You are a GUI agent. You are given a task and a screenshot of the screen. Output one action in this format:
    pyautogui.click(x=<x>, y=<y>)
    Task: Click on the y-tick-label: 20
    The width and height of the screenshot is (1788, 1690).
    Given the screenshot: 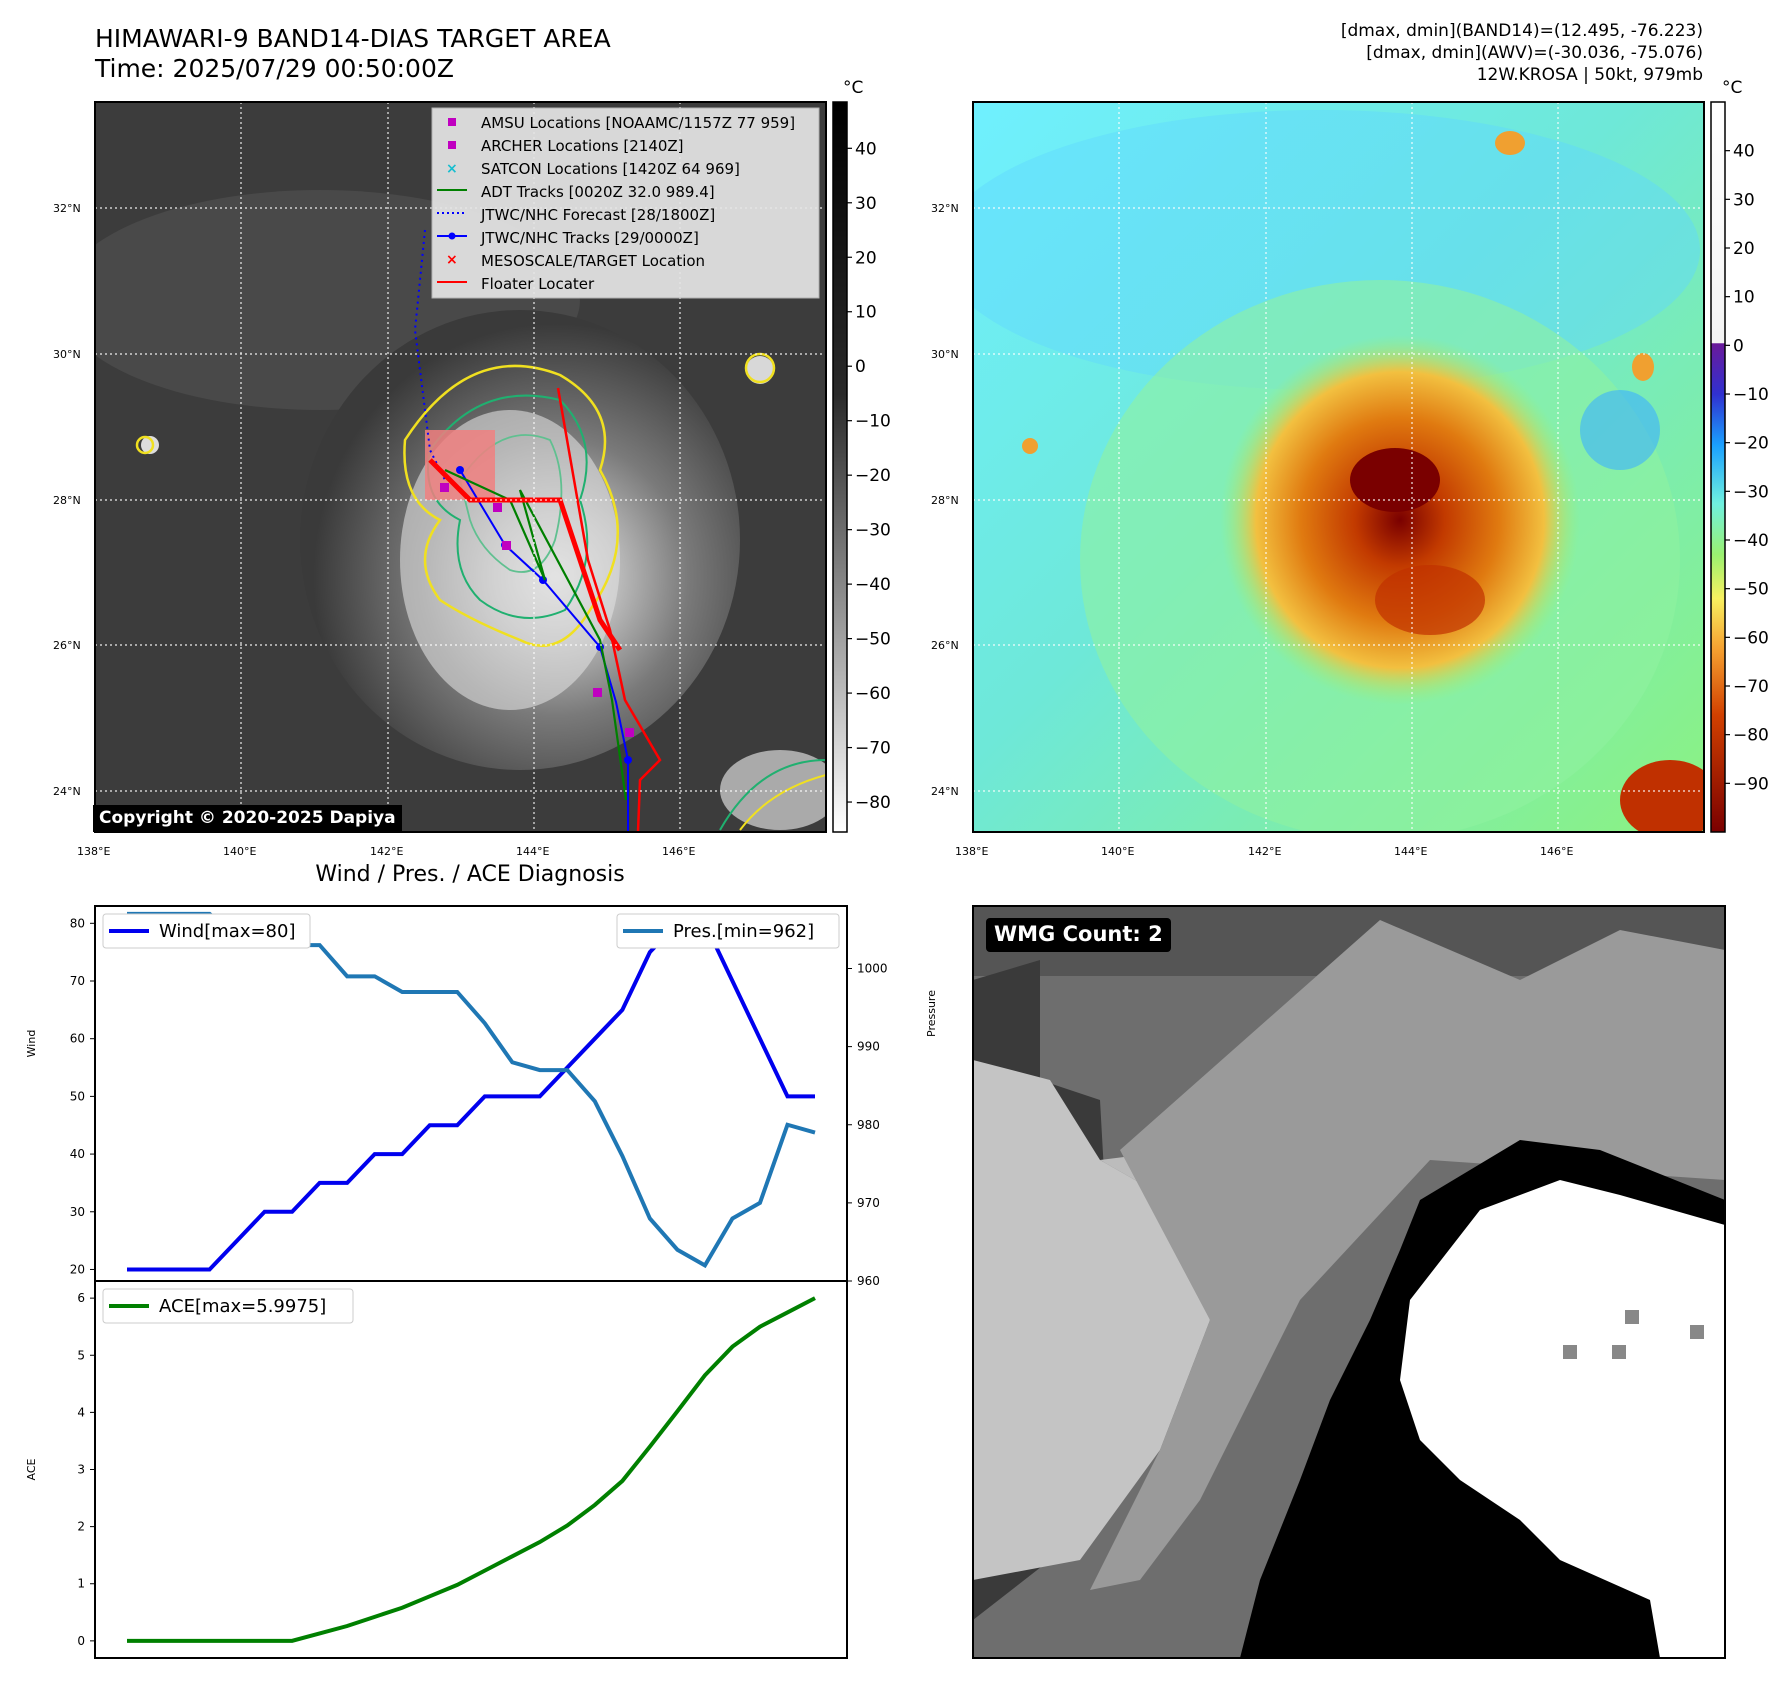 What is the action you would take?
    pyautogui.click(x=77, y=1269)
    